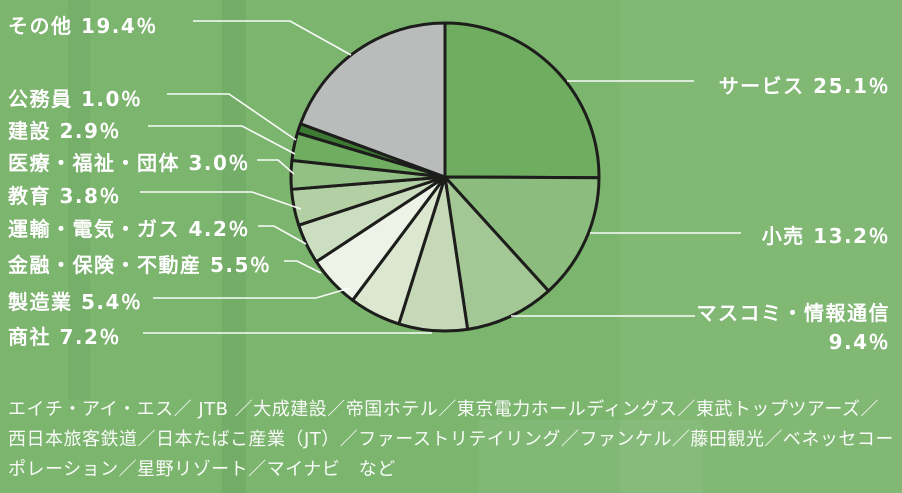 This screenshot has width=902, height=493. I want to click on label-kyoiku: 教育 3.8％, so click(64, 196).